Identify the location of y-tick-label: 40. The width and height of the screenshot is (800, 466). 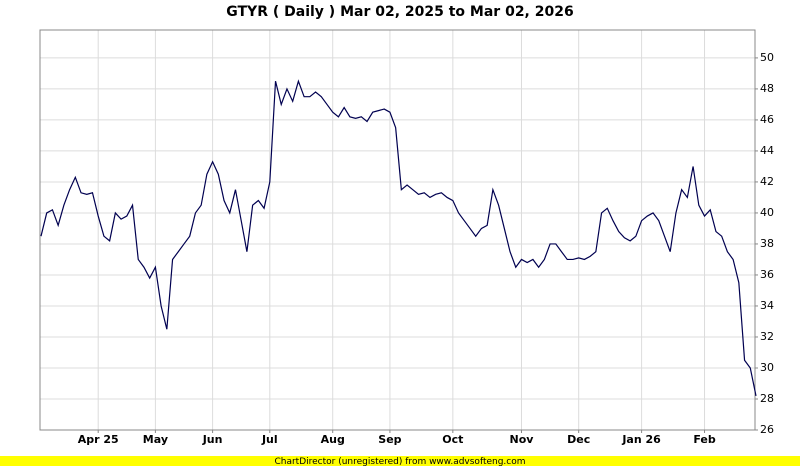
(767, 212).